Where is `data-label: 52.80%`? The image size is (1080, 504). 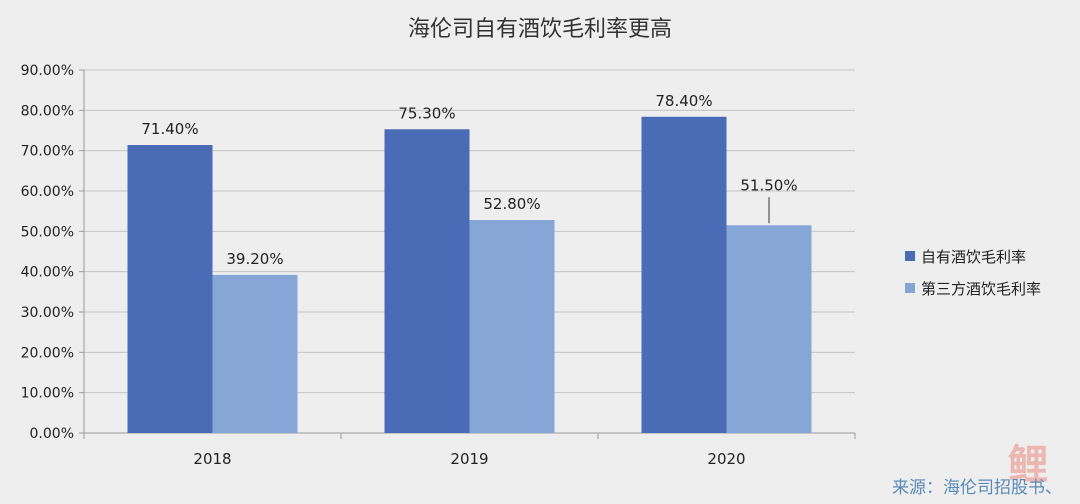
data-label: 52.80% is located at coordinates (511, 204).